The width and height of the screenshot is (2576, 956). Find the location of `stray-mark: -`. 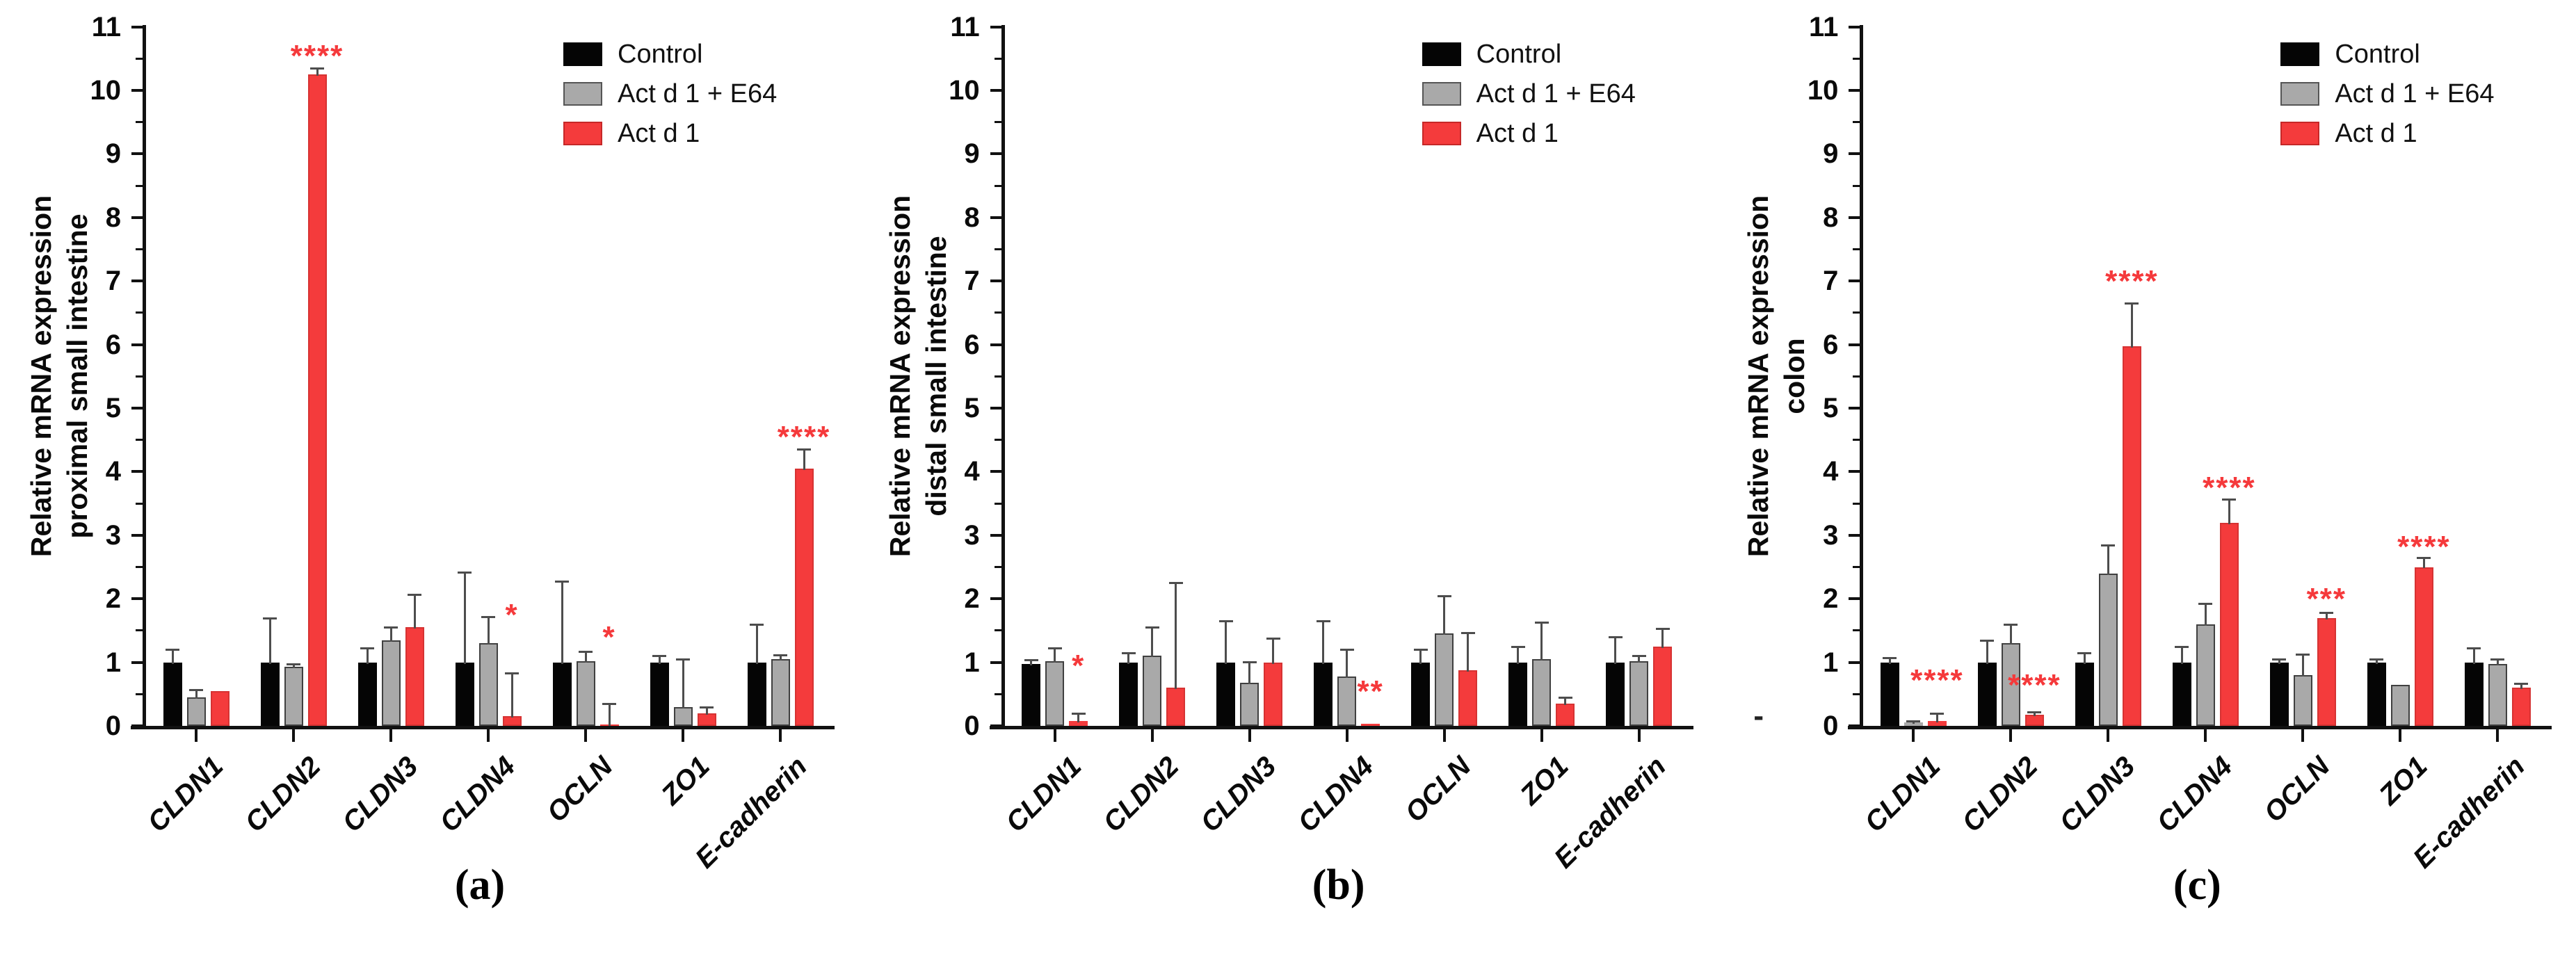

stray-mark: - is located at coordinates (1758, 716).